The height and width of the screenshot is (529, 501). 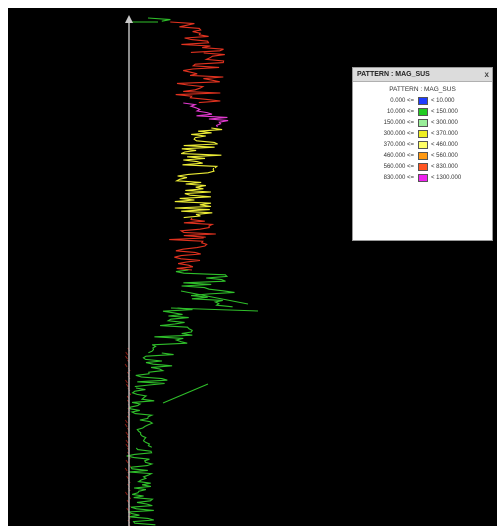 I want to click on legend-row-high-bound: < 300.000, so click(x=444, y=123).